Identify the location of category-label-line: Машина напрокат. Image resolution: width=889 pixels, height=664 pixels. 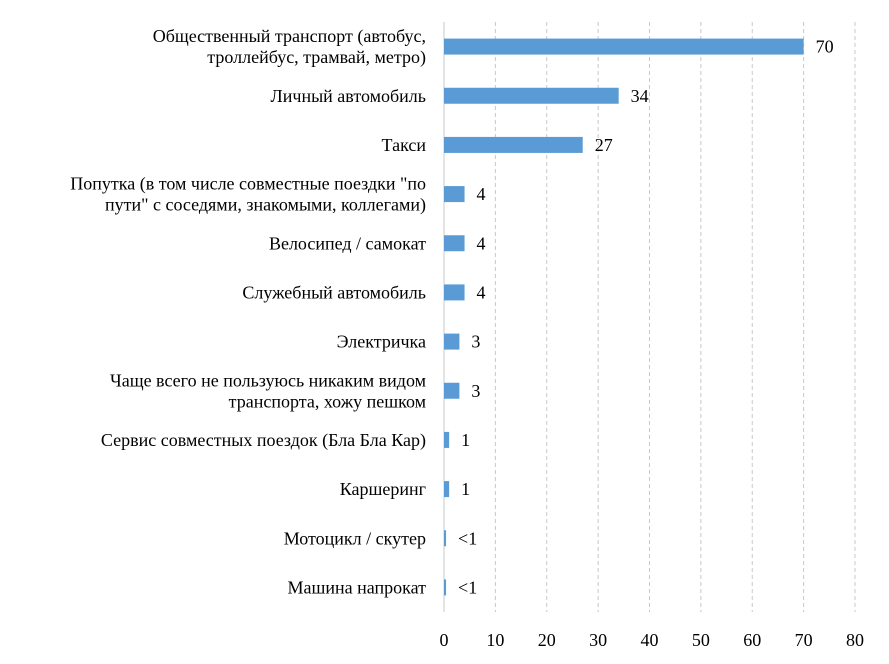
(357, 587).